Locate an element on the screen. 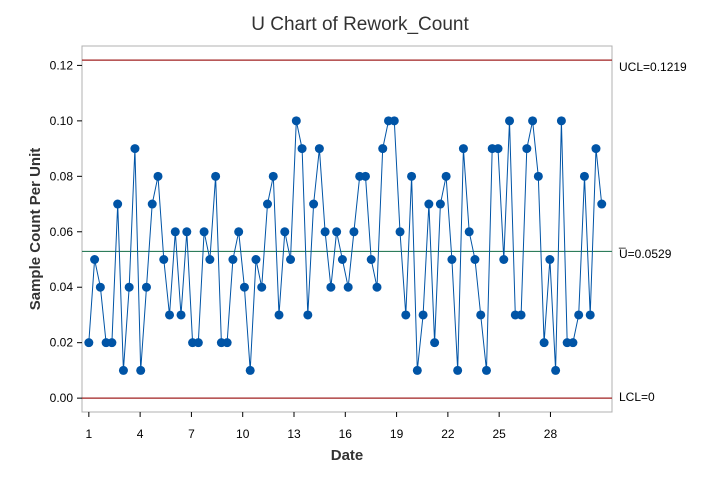 Image resolution: width=720 pixels, height=480 pixels. y-tick-label: 0.08 is located at coordinates (62, 176).